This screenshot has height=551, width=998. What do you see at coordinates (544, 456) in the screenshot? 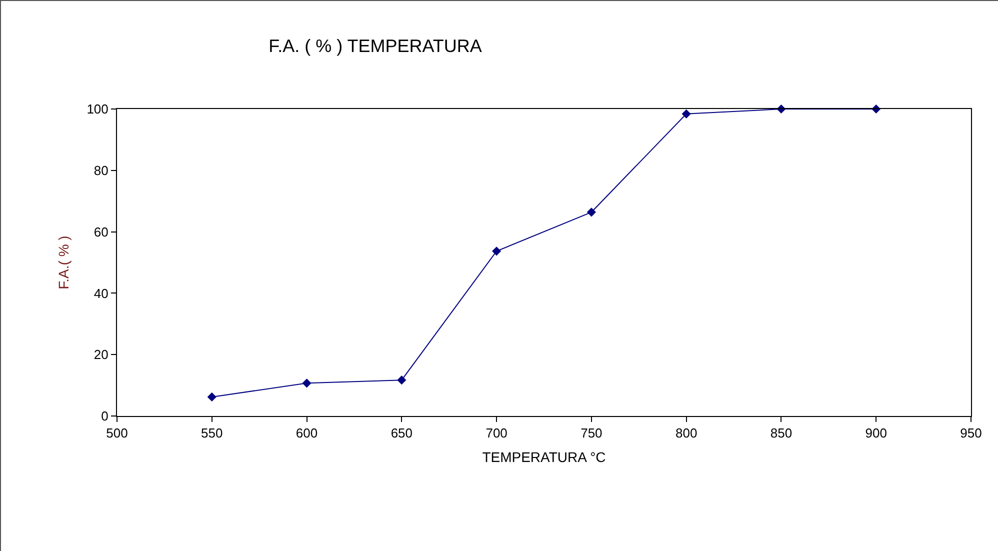
I see `x-axis-title: TEMPERATURA °C` at bounding box center [544, 456].